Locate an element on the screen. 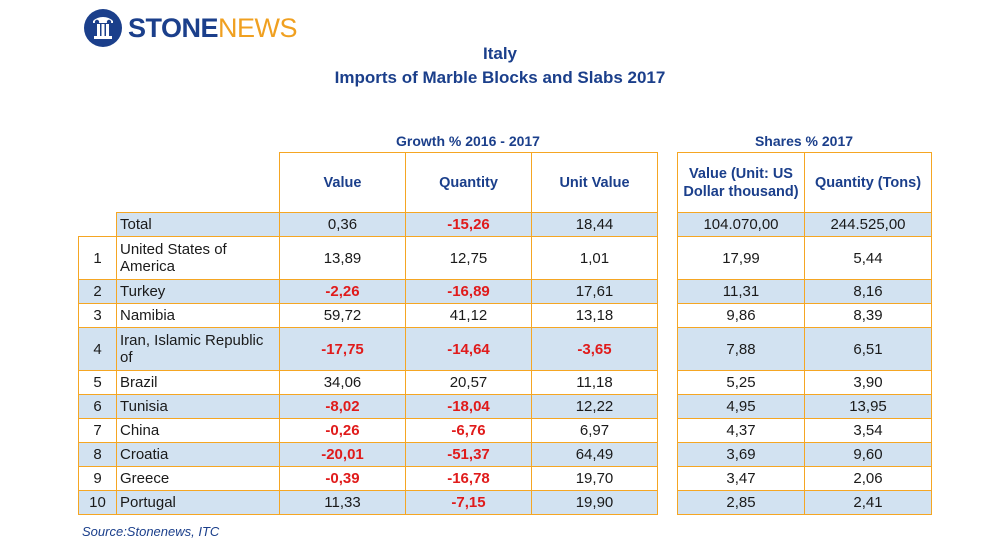  row-share-quantity: 6,51 is located at coordinates (868, 349).